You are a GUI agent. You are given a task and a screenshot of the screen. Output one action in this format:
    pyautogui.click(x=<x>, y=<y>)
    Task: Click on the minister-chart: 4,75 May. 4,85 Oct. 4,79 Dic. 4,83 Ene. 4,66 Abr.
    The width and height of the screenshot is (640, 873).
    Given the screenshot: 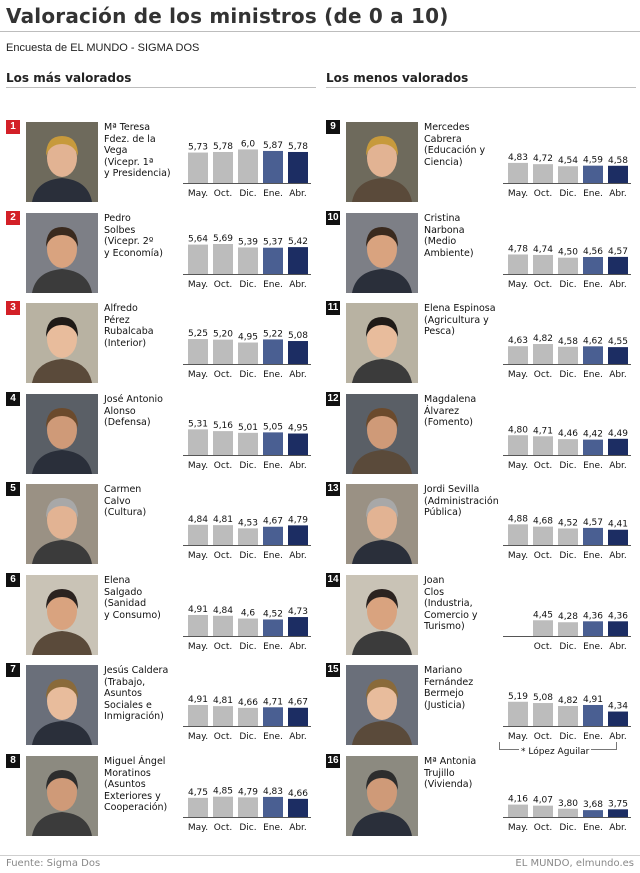 What is the action you would take?
    pyautogui.click(x=247, y=810)
    